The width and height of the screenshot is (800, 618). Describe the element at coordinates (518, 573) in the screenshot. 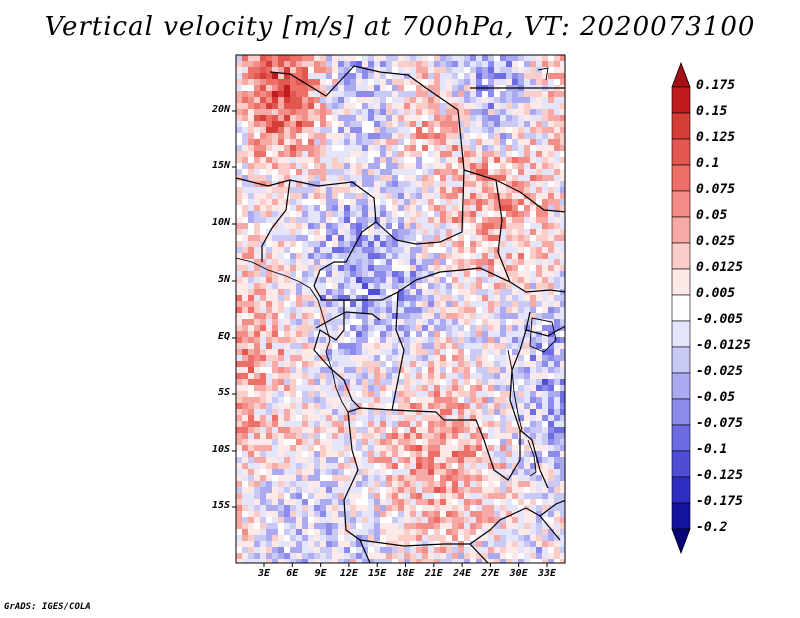

I see `lon-label: 30E` at that location.